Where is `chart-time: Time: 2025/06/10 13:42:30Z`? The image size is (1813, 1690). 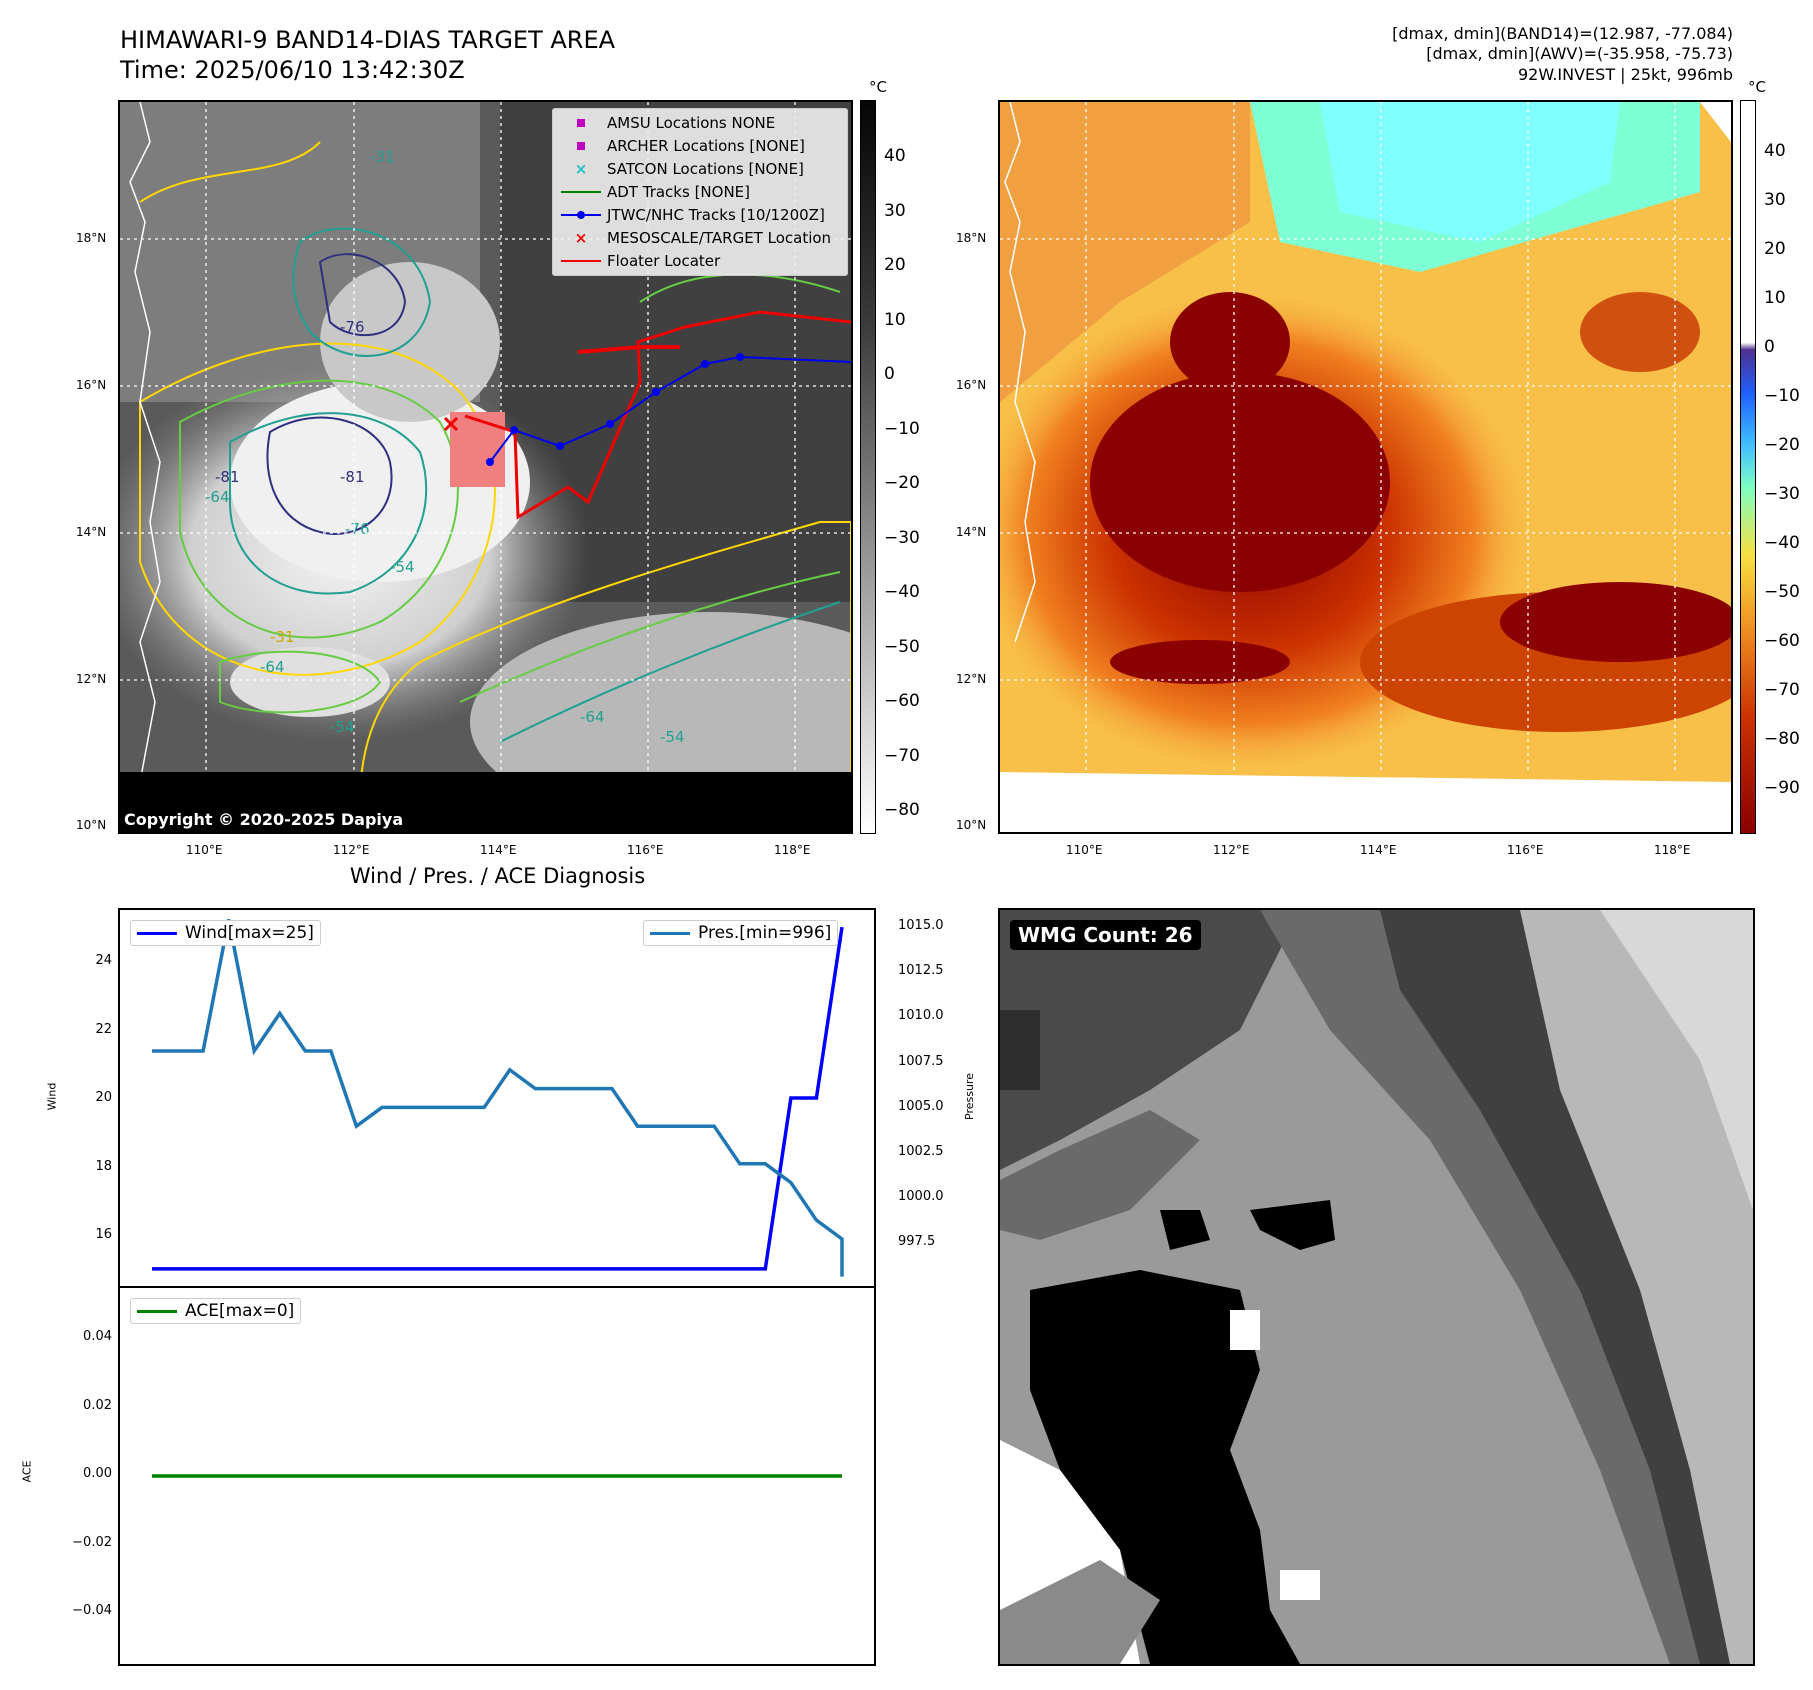
chart-time: Time: 2025/06/10 13:42:30Z is located at coordinates (292, 70).